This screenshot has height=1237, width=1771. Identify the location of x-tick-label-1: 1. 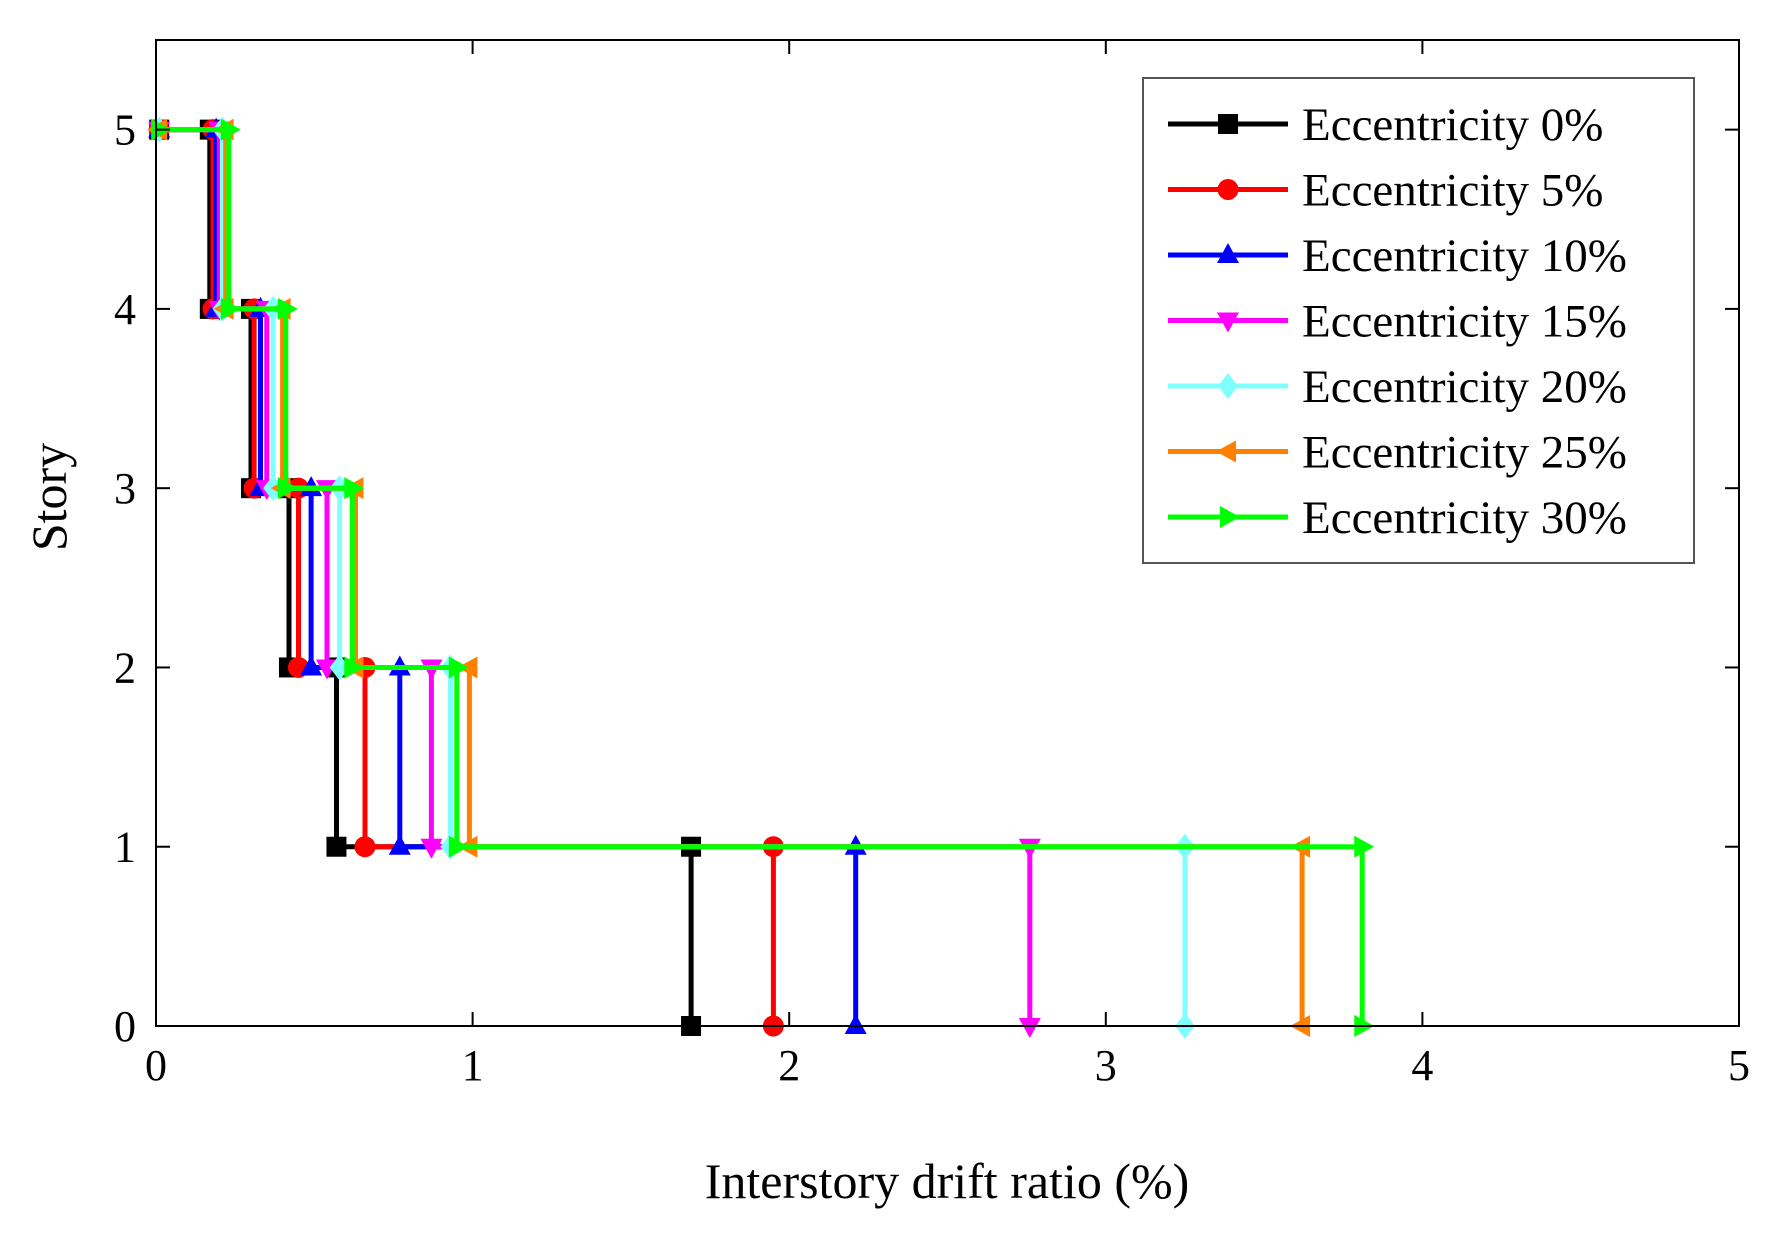
(473, 1065).